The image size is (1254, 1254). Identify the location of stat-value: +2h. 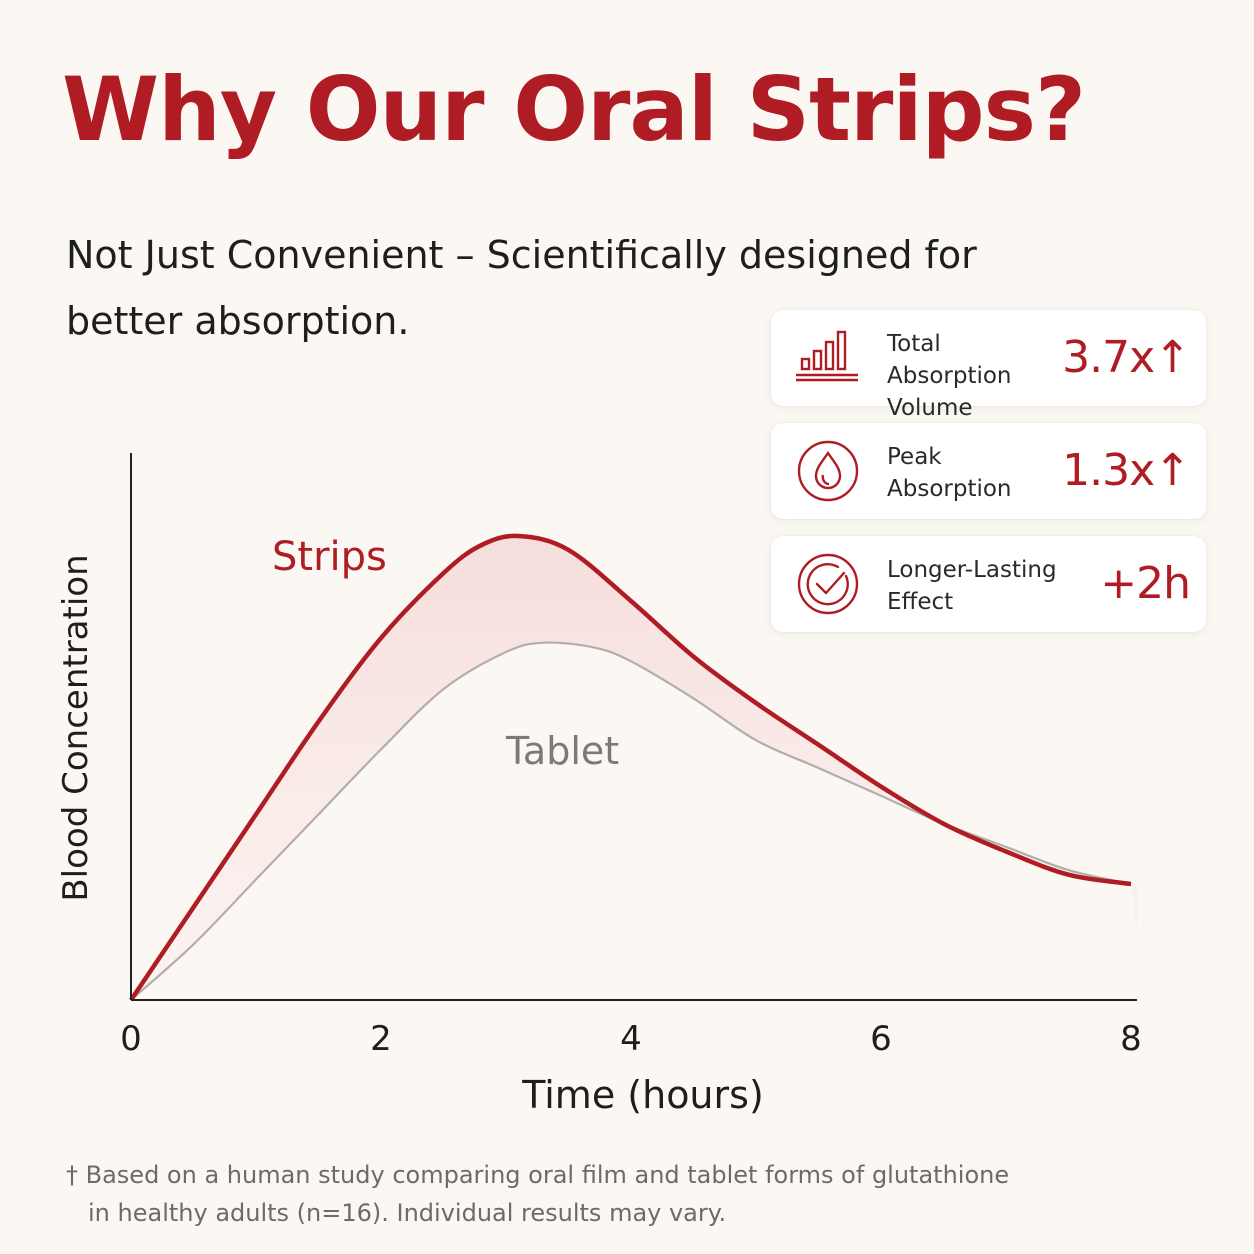
(1145, 583).